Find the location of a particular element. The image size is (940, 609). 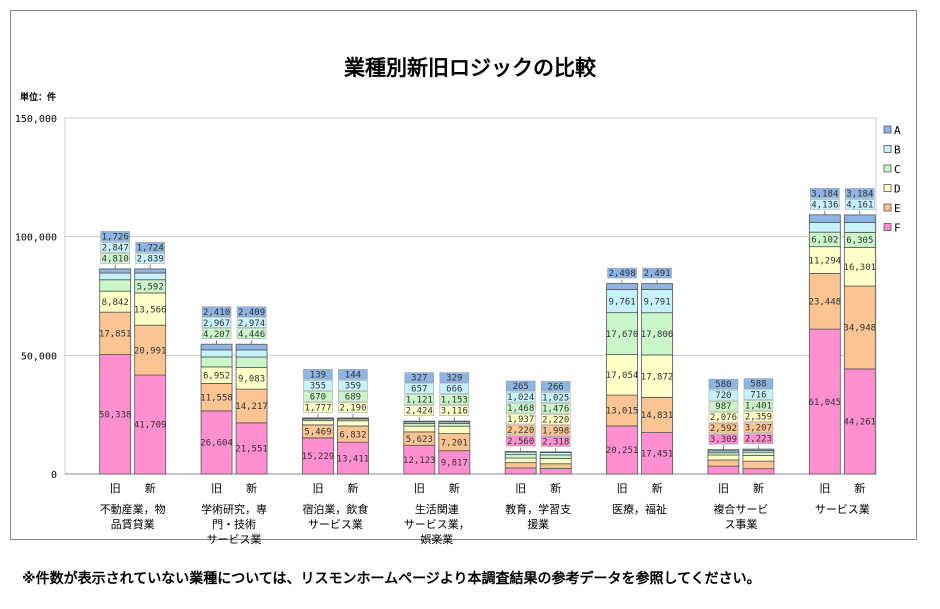

y-tick-label: 150,000 is located at coordinates (36, 119).